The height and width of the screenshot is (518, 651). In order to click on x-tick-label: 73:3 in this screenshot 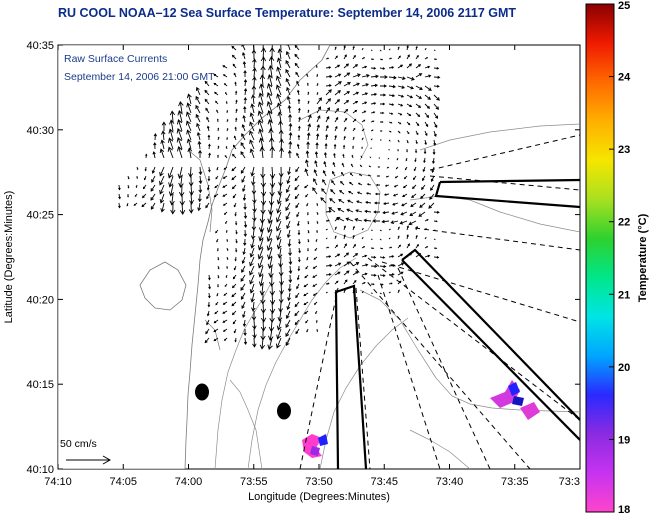, I will do `click(569, 482)`.